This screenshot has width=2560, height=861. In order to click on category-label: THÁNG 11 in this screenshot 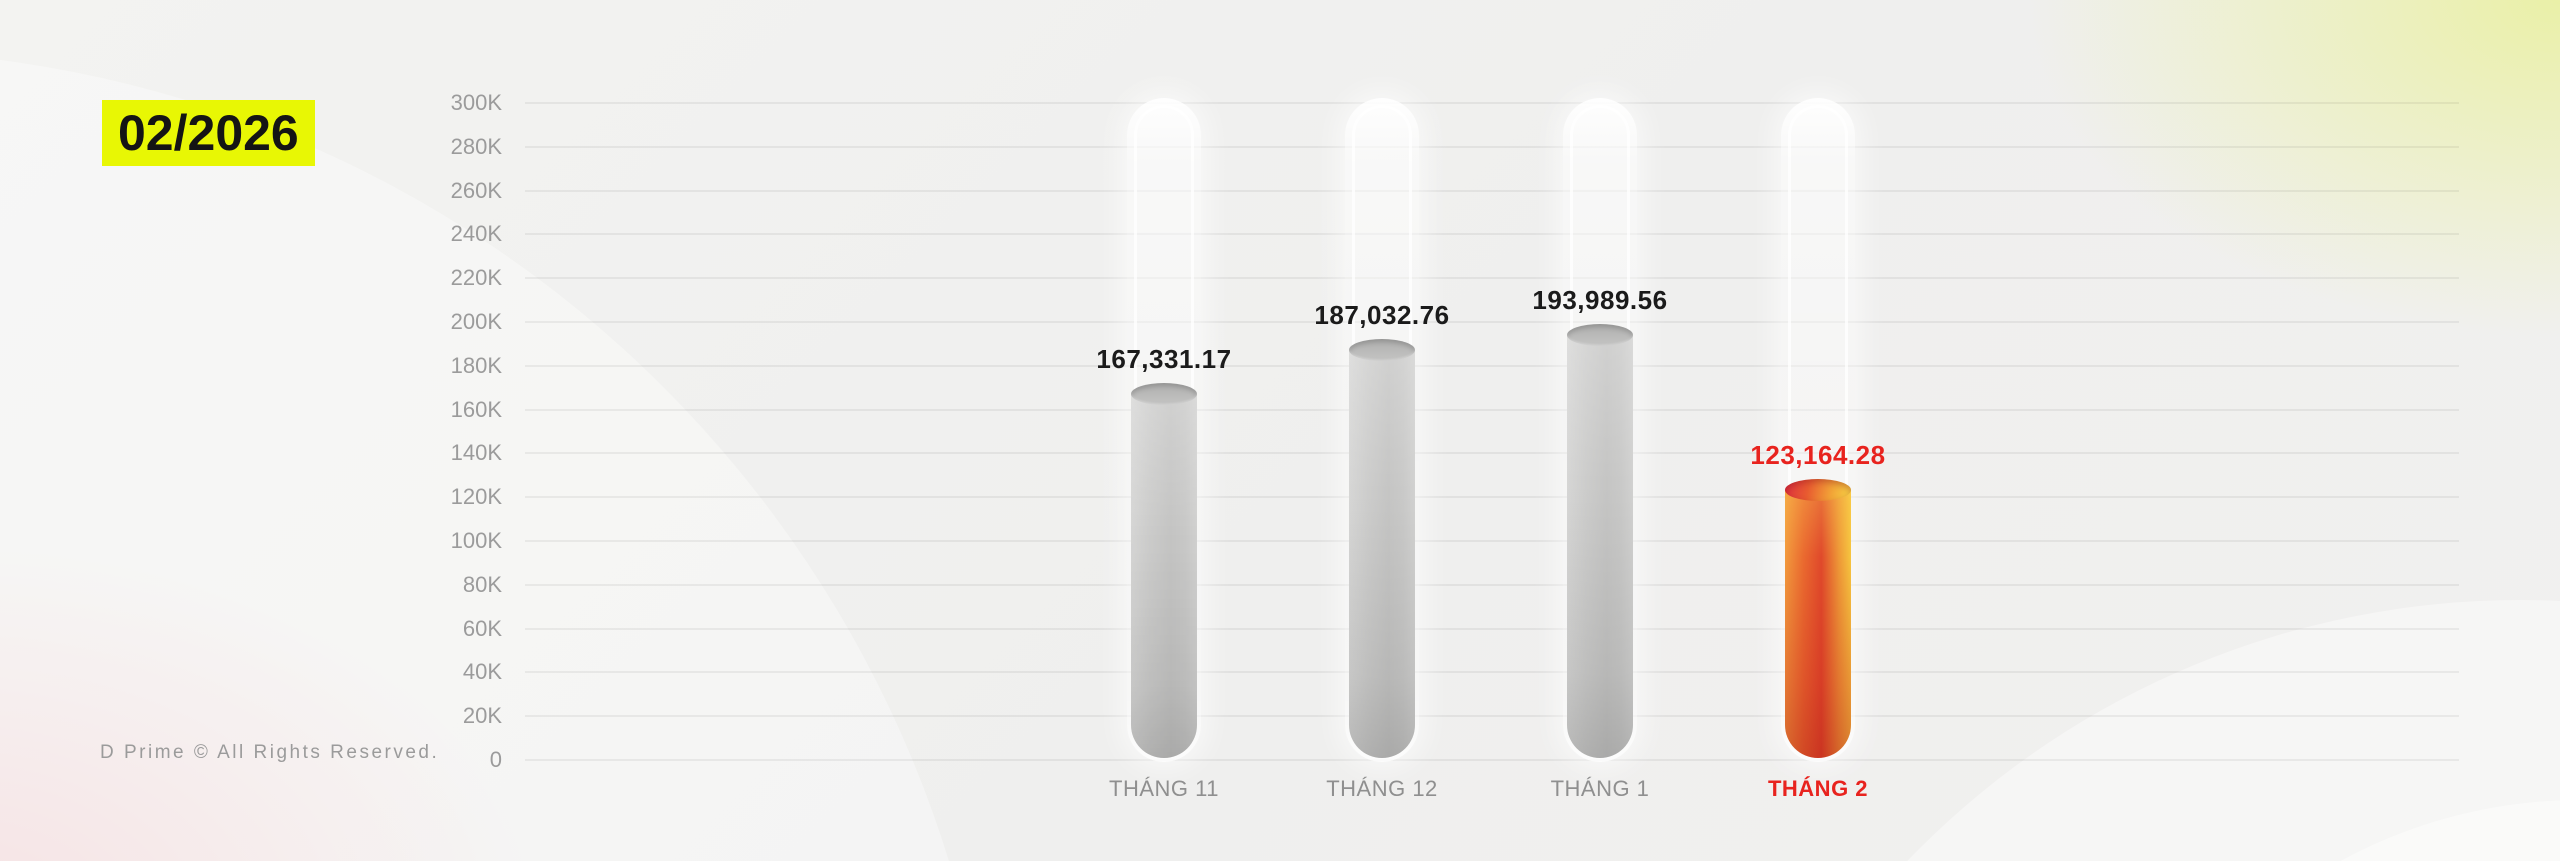, I will do `click(1164, 788)`.